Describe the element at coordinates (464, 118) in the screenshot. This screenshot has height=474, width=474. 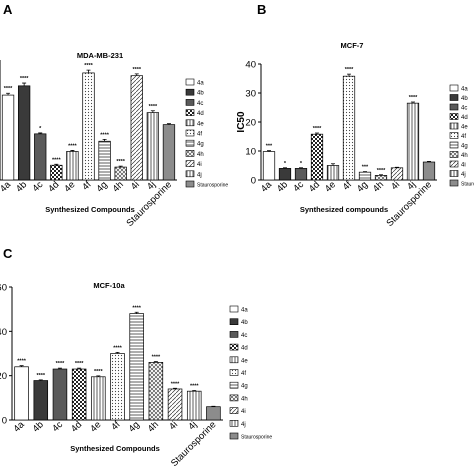
I see `legend-label: 4d` at that location.